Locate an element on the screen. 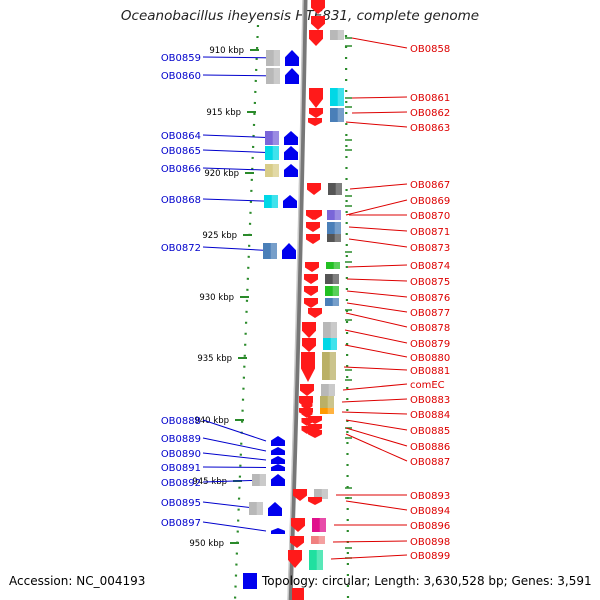 This screenshot has height=600, width=600. reverse-gene-label: OB0873 is located at coordinates (430, 248).